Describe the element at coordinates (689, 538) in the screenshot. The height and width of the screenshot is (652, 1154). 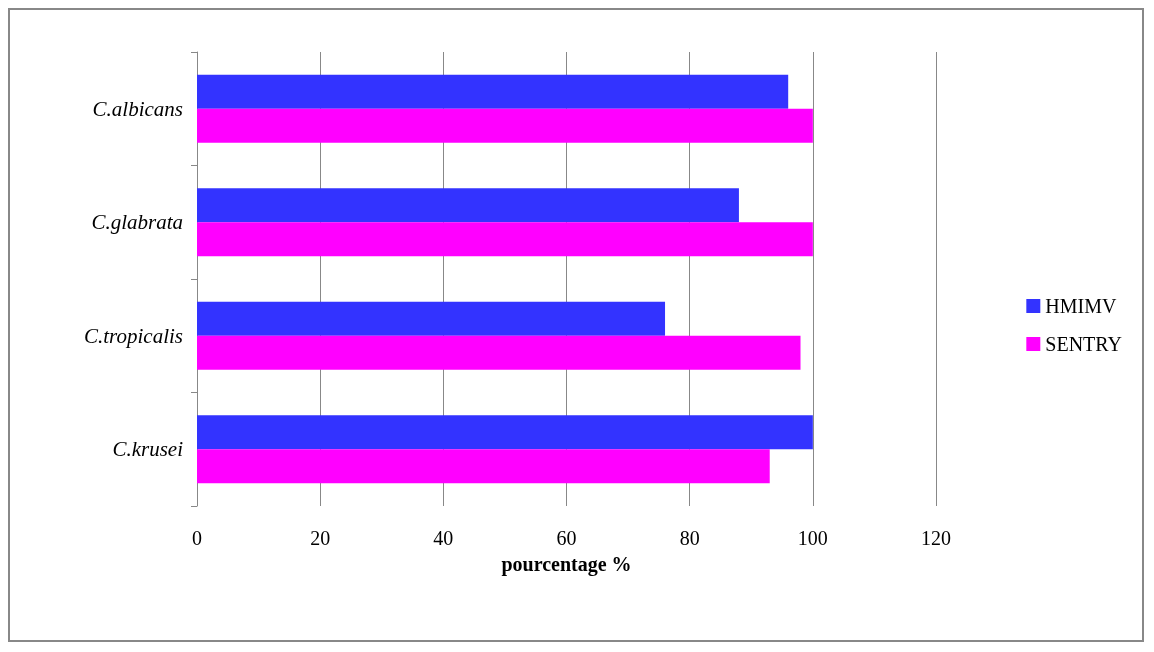
I see `x-tick-label: 80` at that location.